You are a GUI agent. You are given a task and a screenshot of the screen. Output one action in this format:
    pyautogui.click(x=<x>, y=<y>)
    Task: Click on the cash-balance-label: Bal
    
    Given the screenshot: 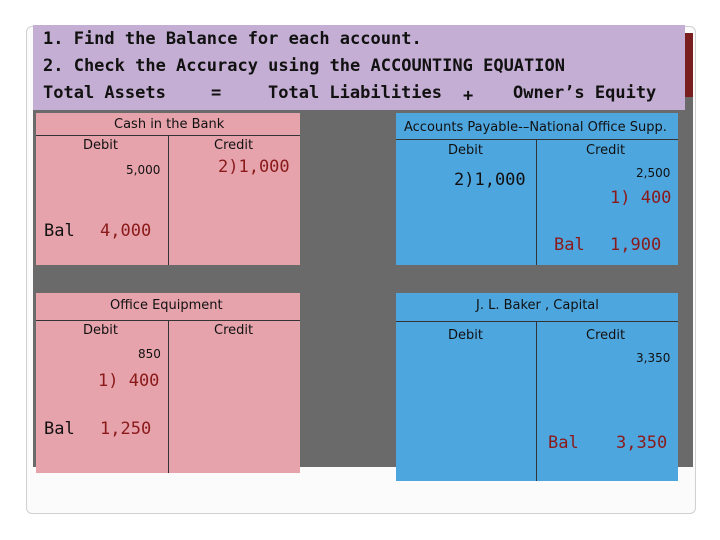 What is the action you would take?
    pyautogui.click(x=59, y=231)
    